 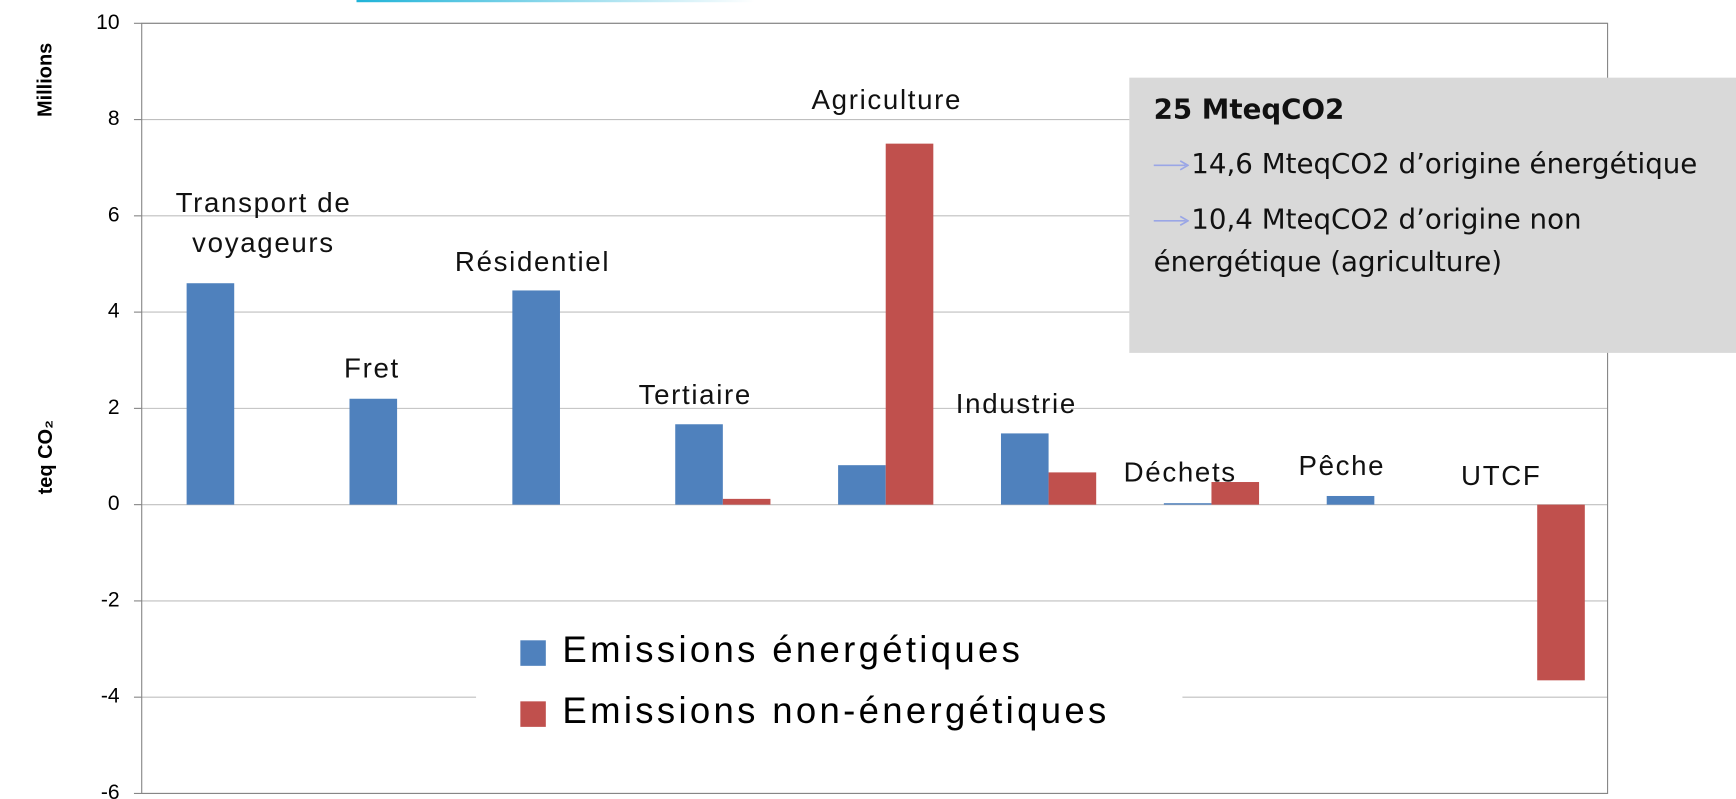 What do you see at coordinates (114, 214) in the screenshot?
I see `y-tick-label: 6` at bounding box center [114, 214].